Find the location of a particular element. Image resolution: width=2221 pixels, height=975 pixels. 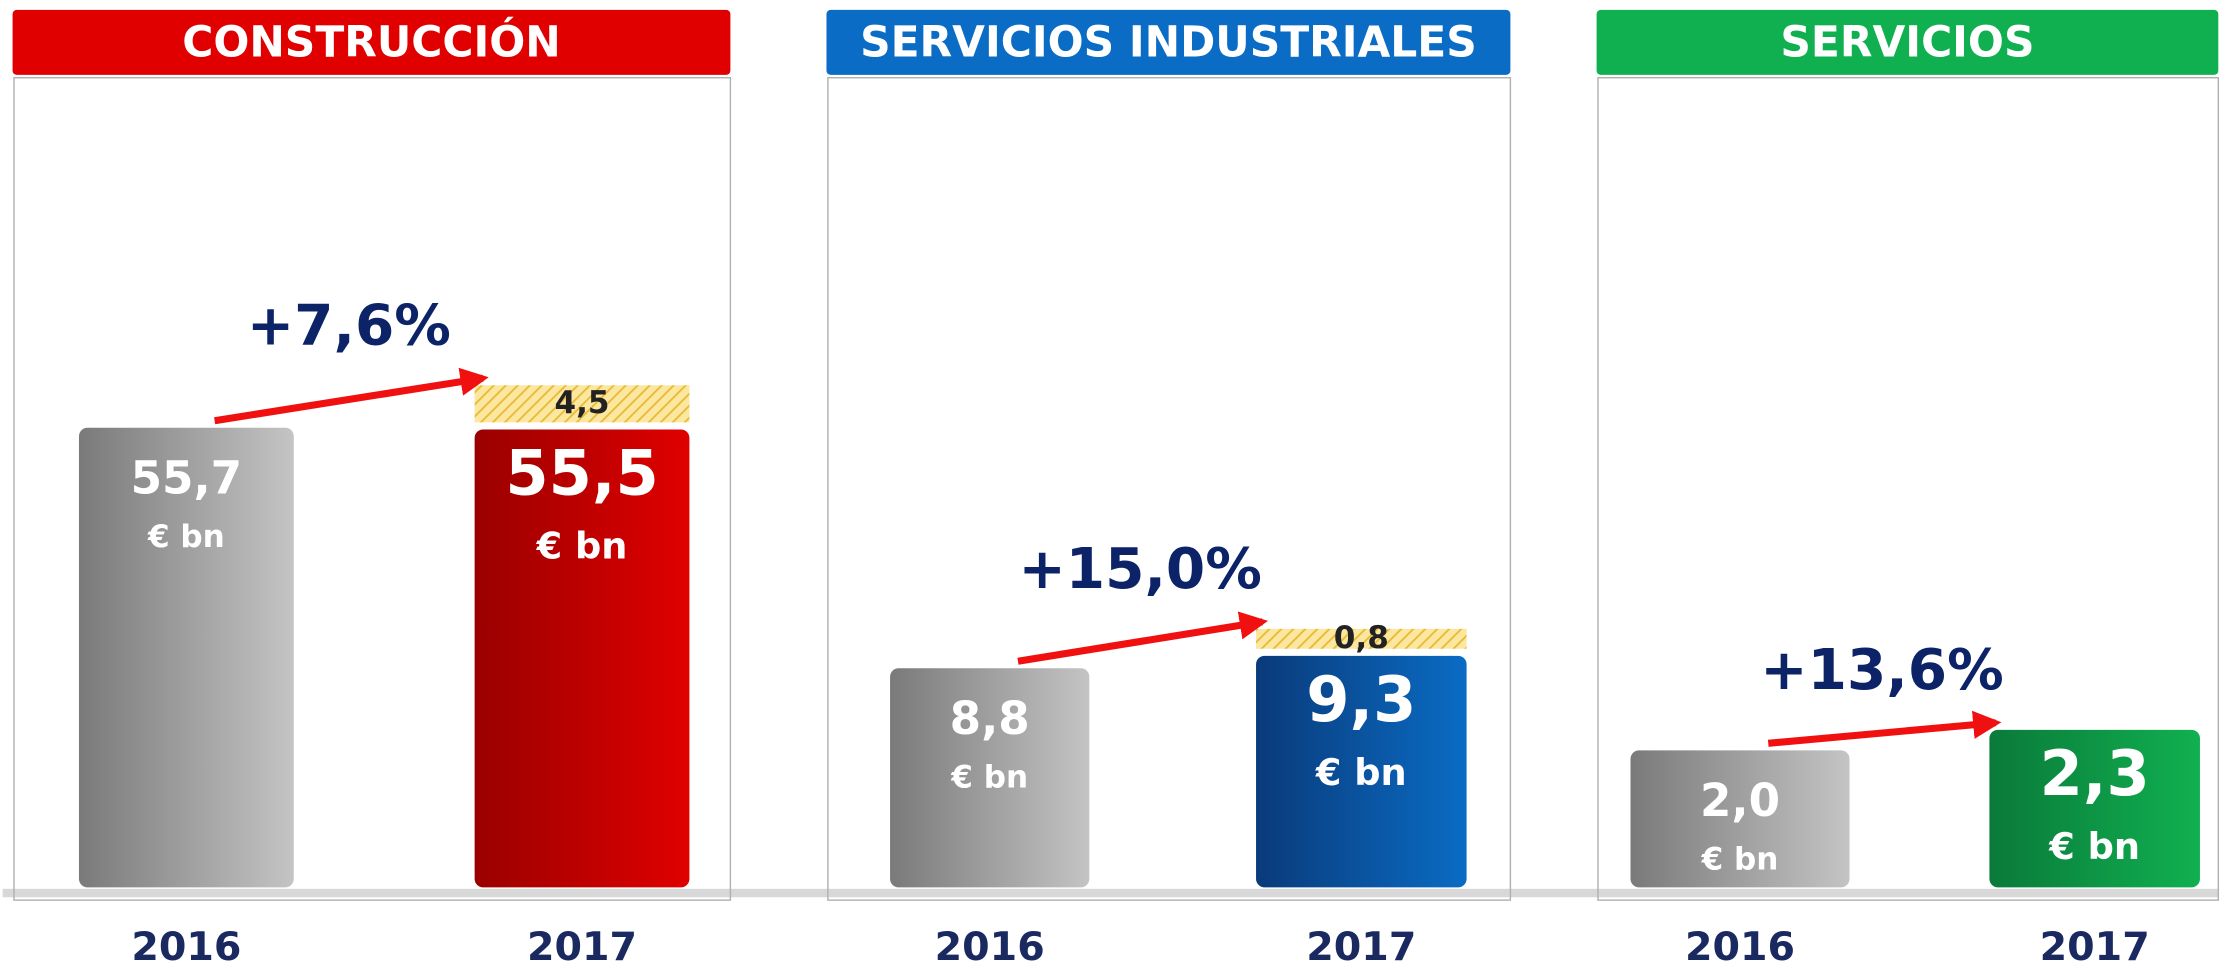

base-line is located at coordinates (1110, 893).